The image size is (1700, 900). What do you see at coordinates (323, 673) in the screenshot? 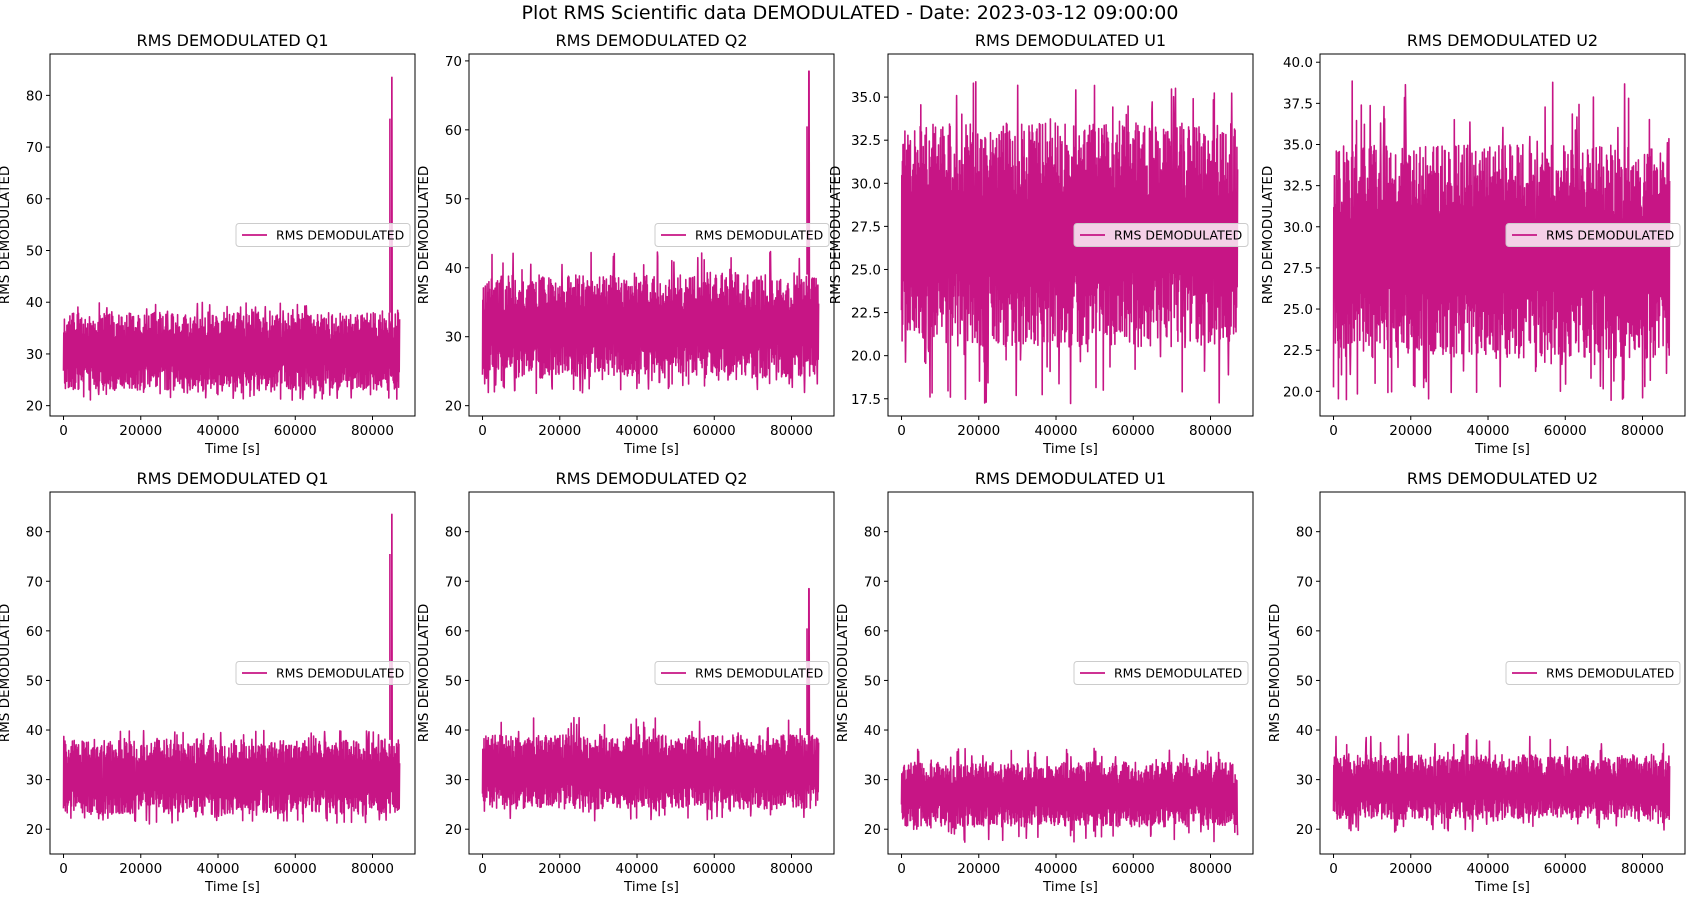
I see `legend-box` at bounding box center [323, 673].